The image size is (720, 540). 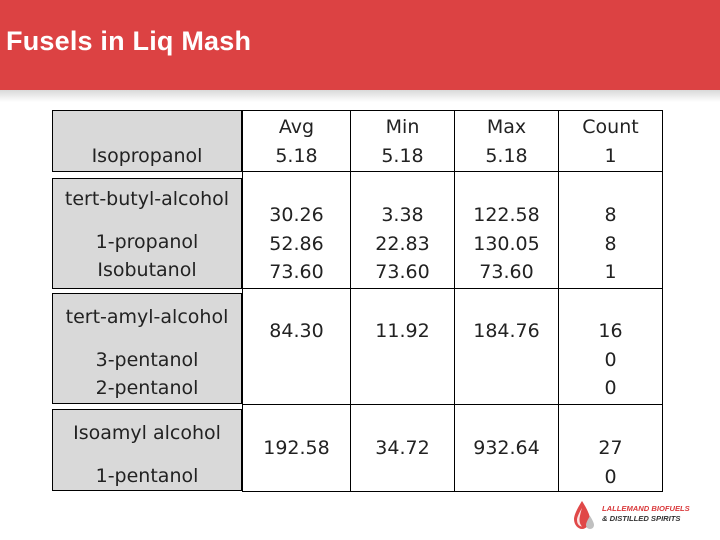 What do you see at coordinates (402, 243) in the screenshot?
I see `min-cell: 22.83` at bounding box center [402, 243].